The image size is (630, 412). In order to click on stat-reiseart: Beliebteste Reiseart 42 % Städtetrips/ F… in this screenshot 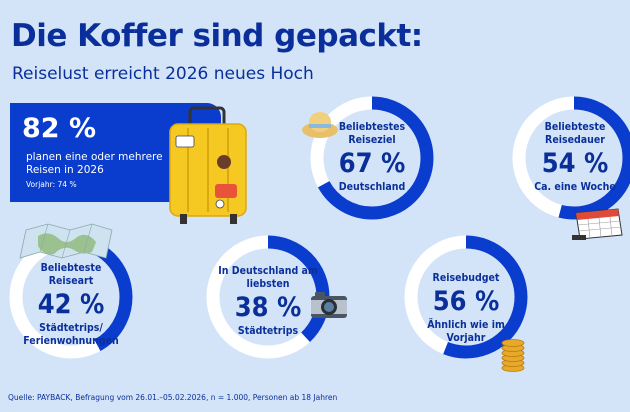, I will do `click(71, 305)`.